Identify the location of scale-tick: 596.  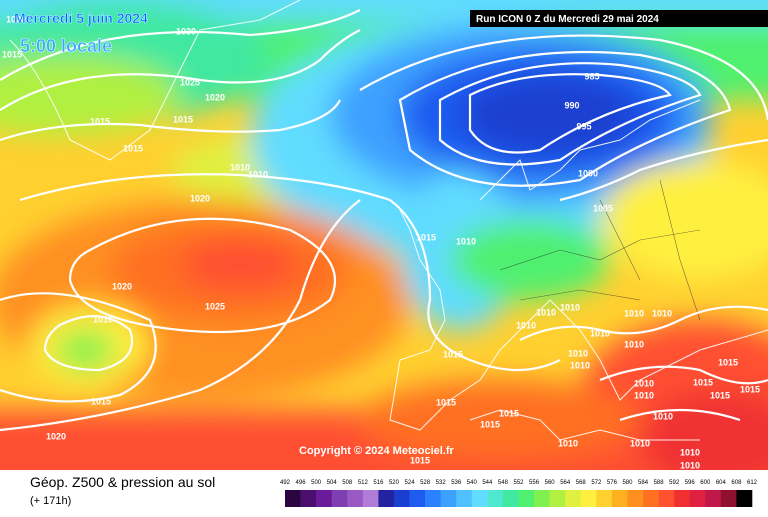
(690, 483).